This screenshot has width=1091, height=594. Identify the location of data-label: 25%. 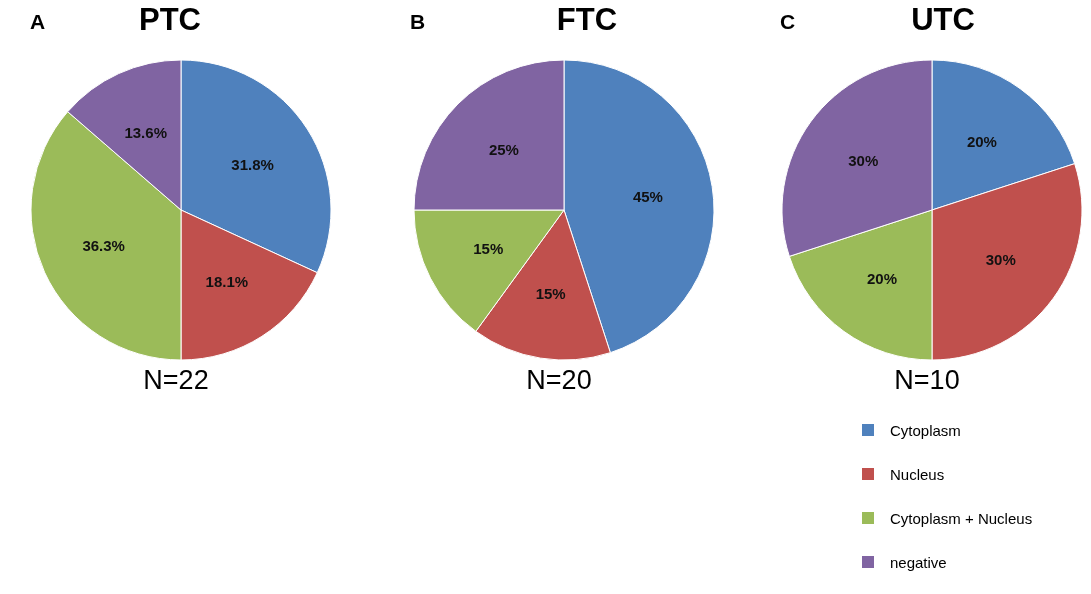
(503, 150).